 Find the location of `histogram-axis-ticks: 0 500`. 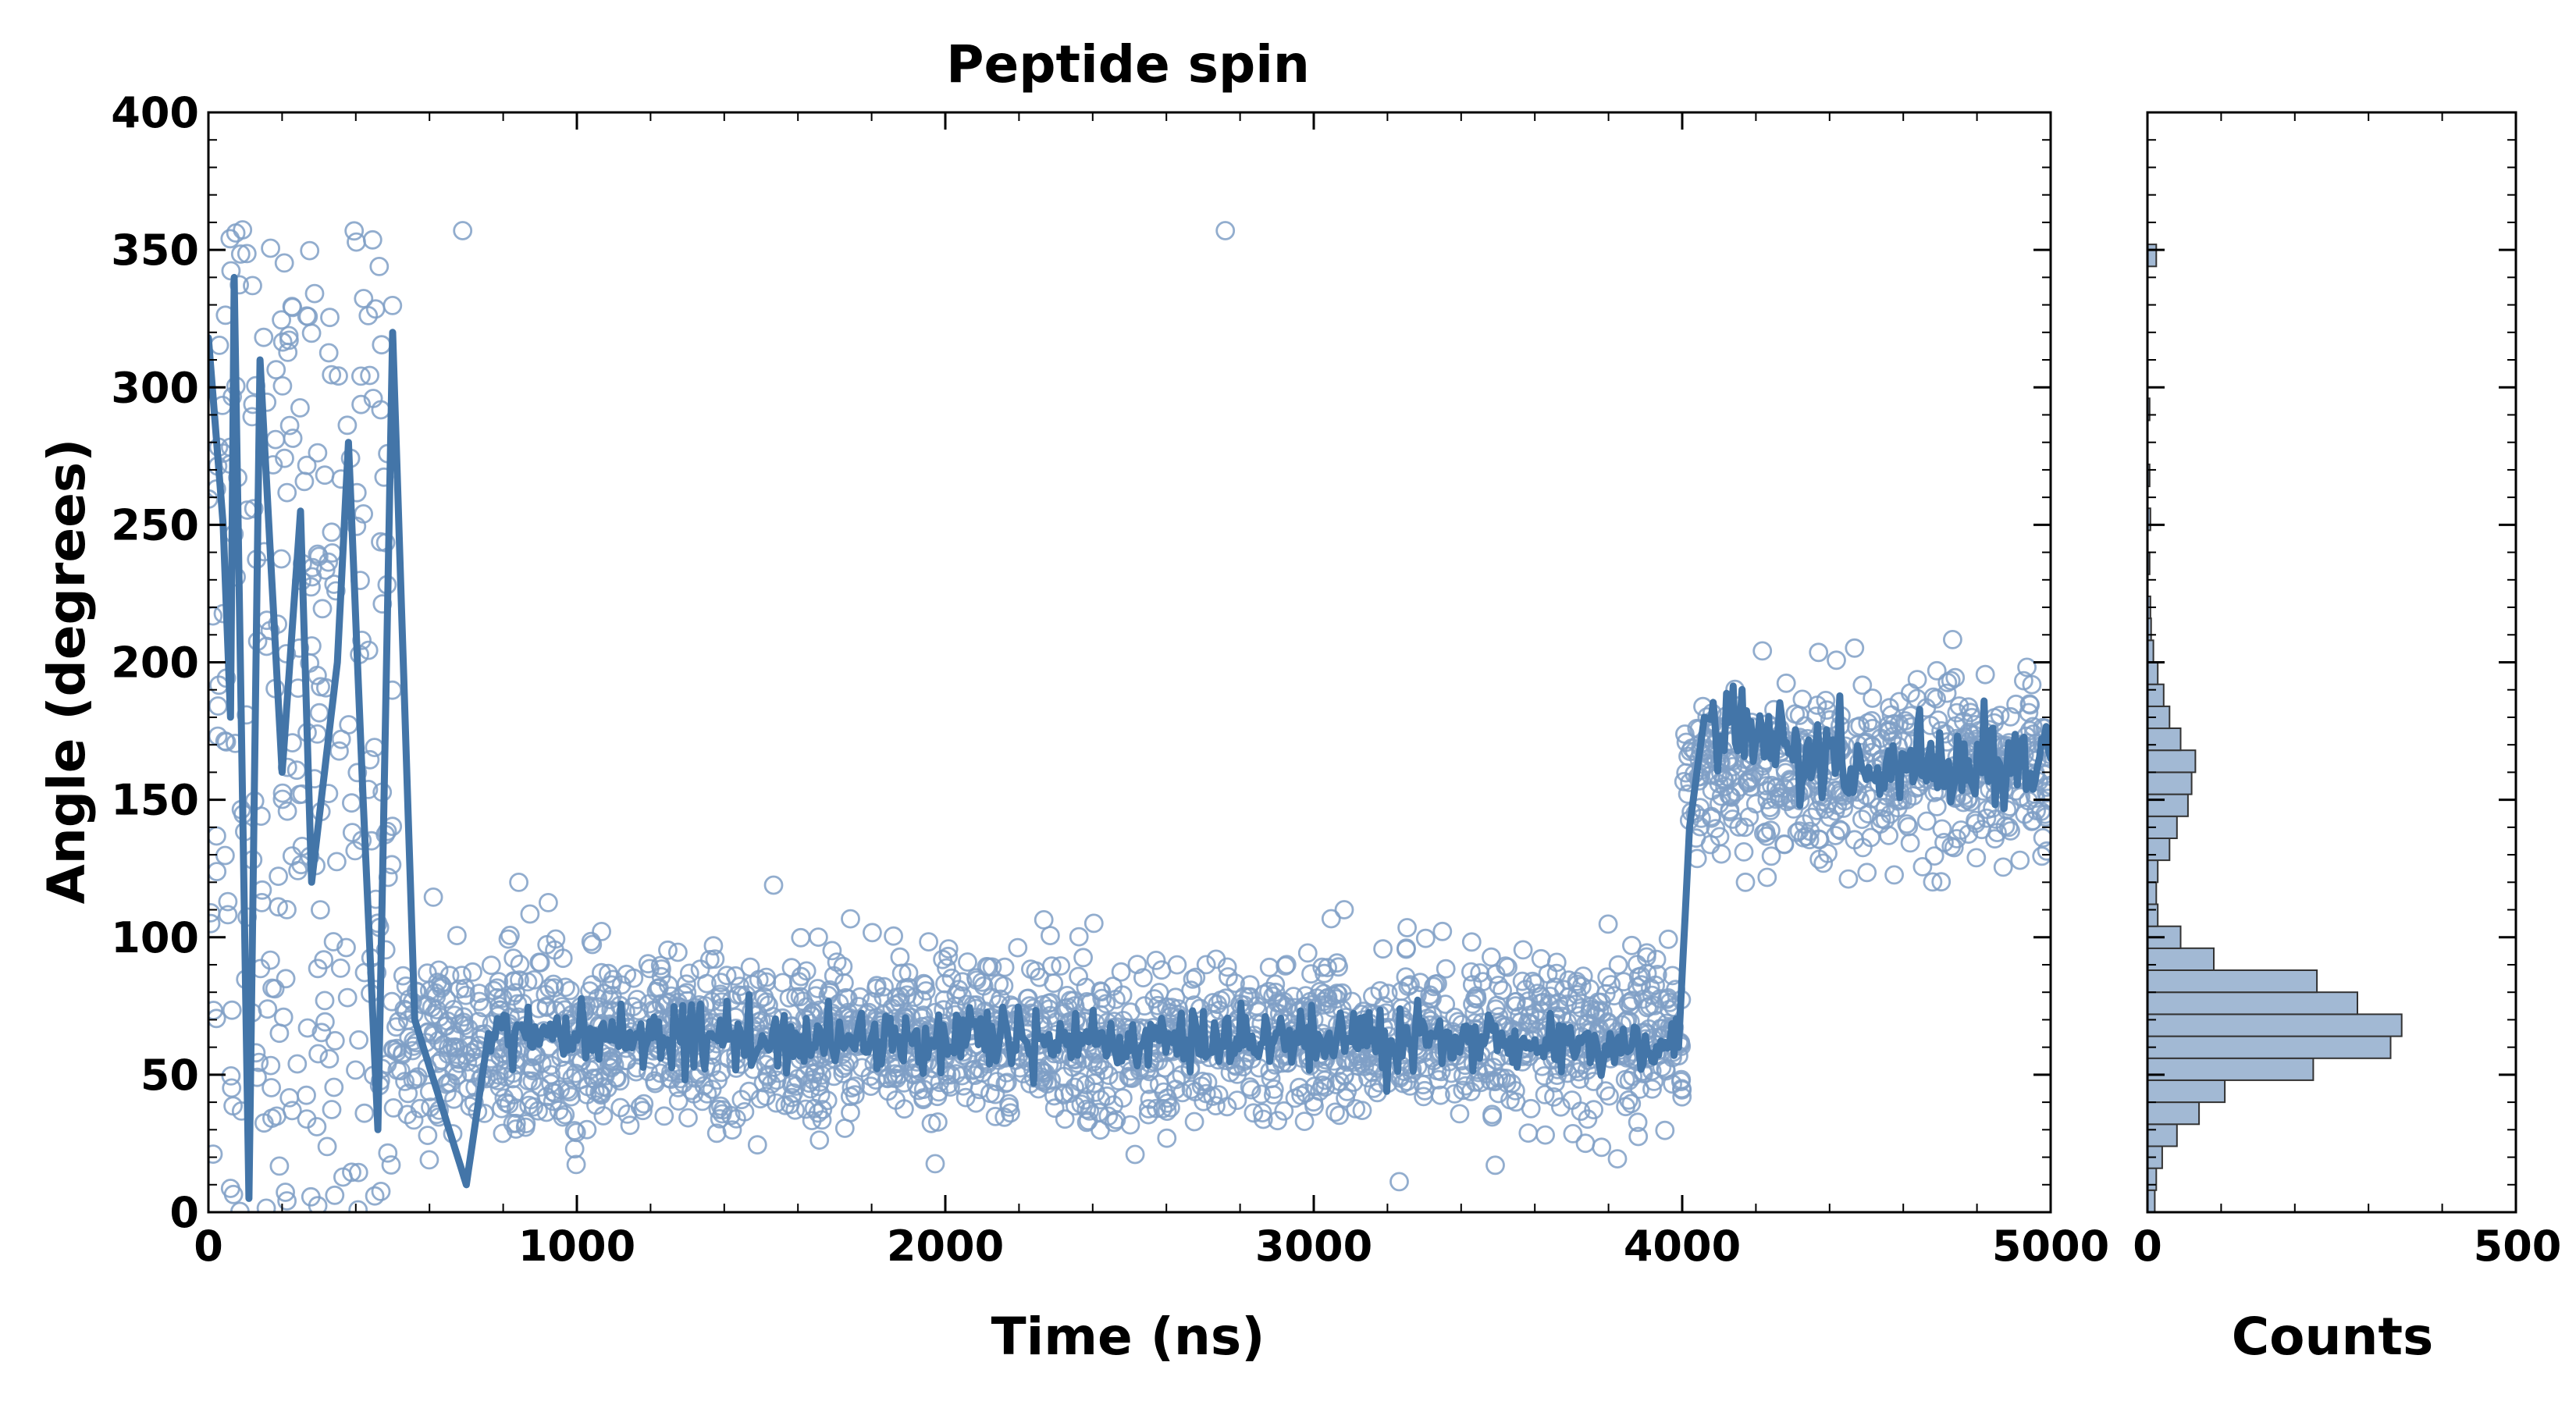

histogram-axis-ticks: 0 500 is located at coordinates (2347, 691).